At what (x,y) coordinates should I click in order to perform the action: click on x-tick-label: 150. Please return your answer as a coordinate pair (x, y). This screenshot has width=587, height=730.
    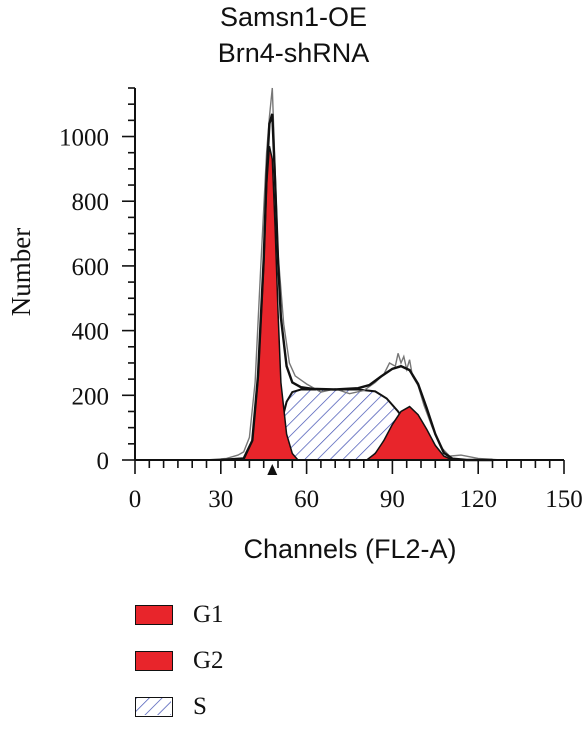
    Looking at the image, I should click on (564, 499).